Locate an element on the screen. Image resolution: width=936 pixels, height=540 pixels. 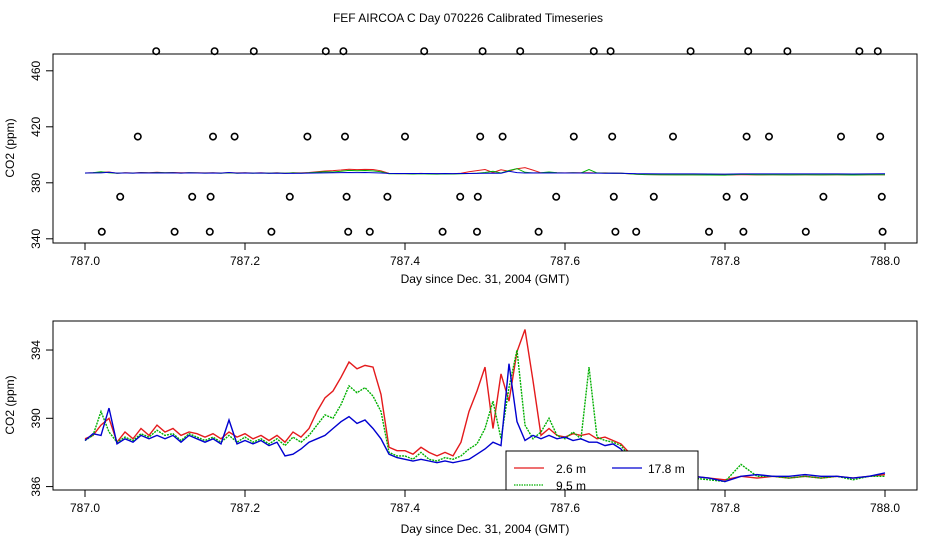
bottom-x-tick-label: 787.8 is located at coordinates (725, 508).